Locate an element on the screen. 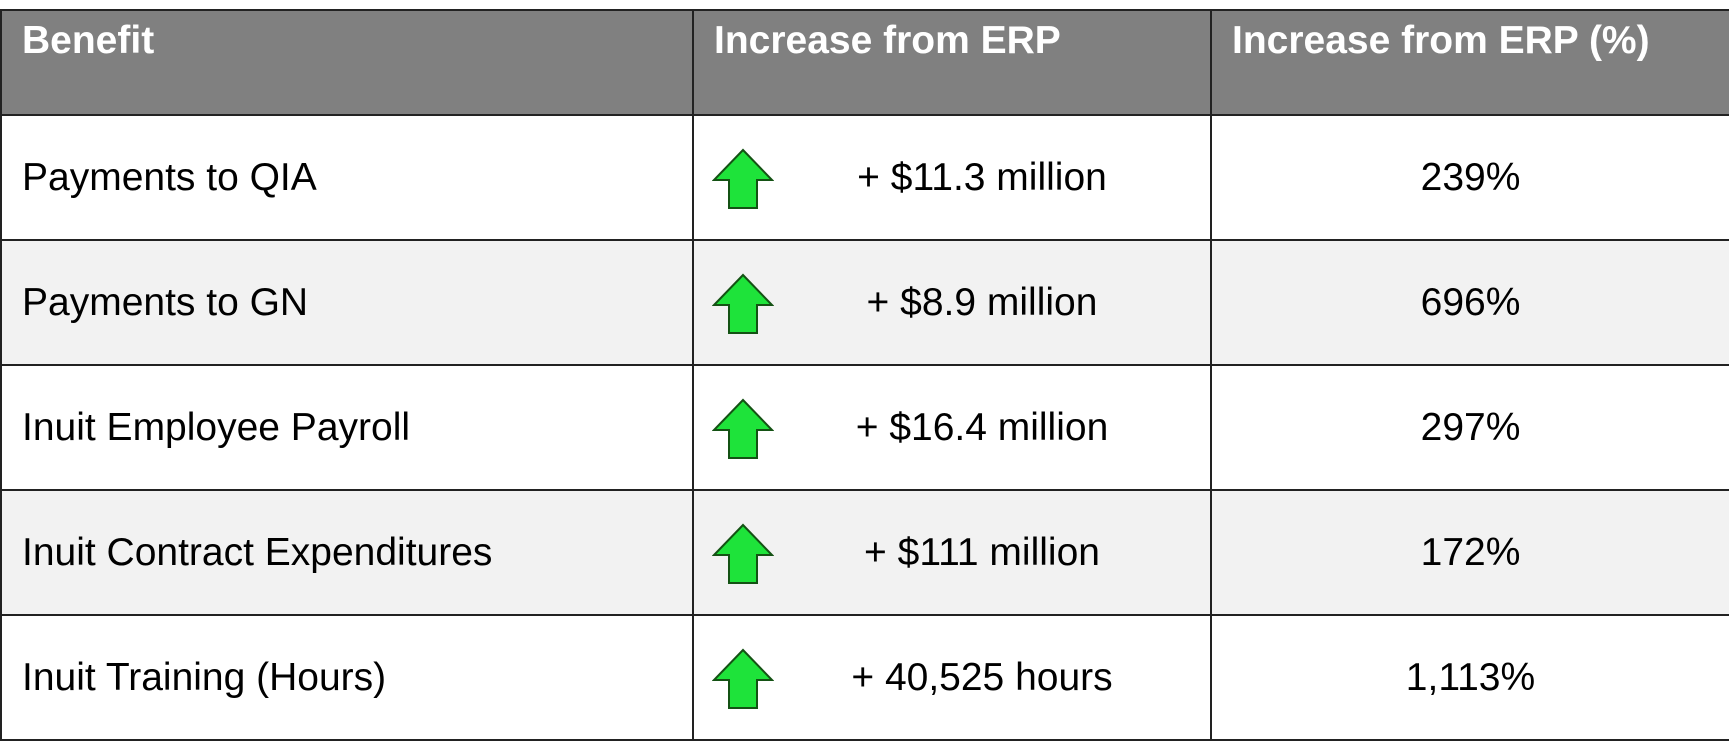  table-cell: 1,113% is located at coordinates (1469, 677).